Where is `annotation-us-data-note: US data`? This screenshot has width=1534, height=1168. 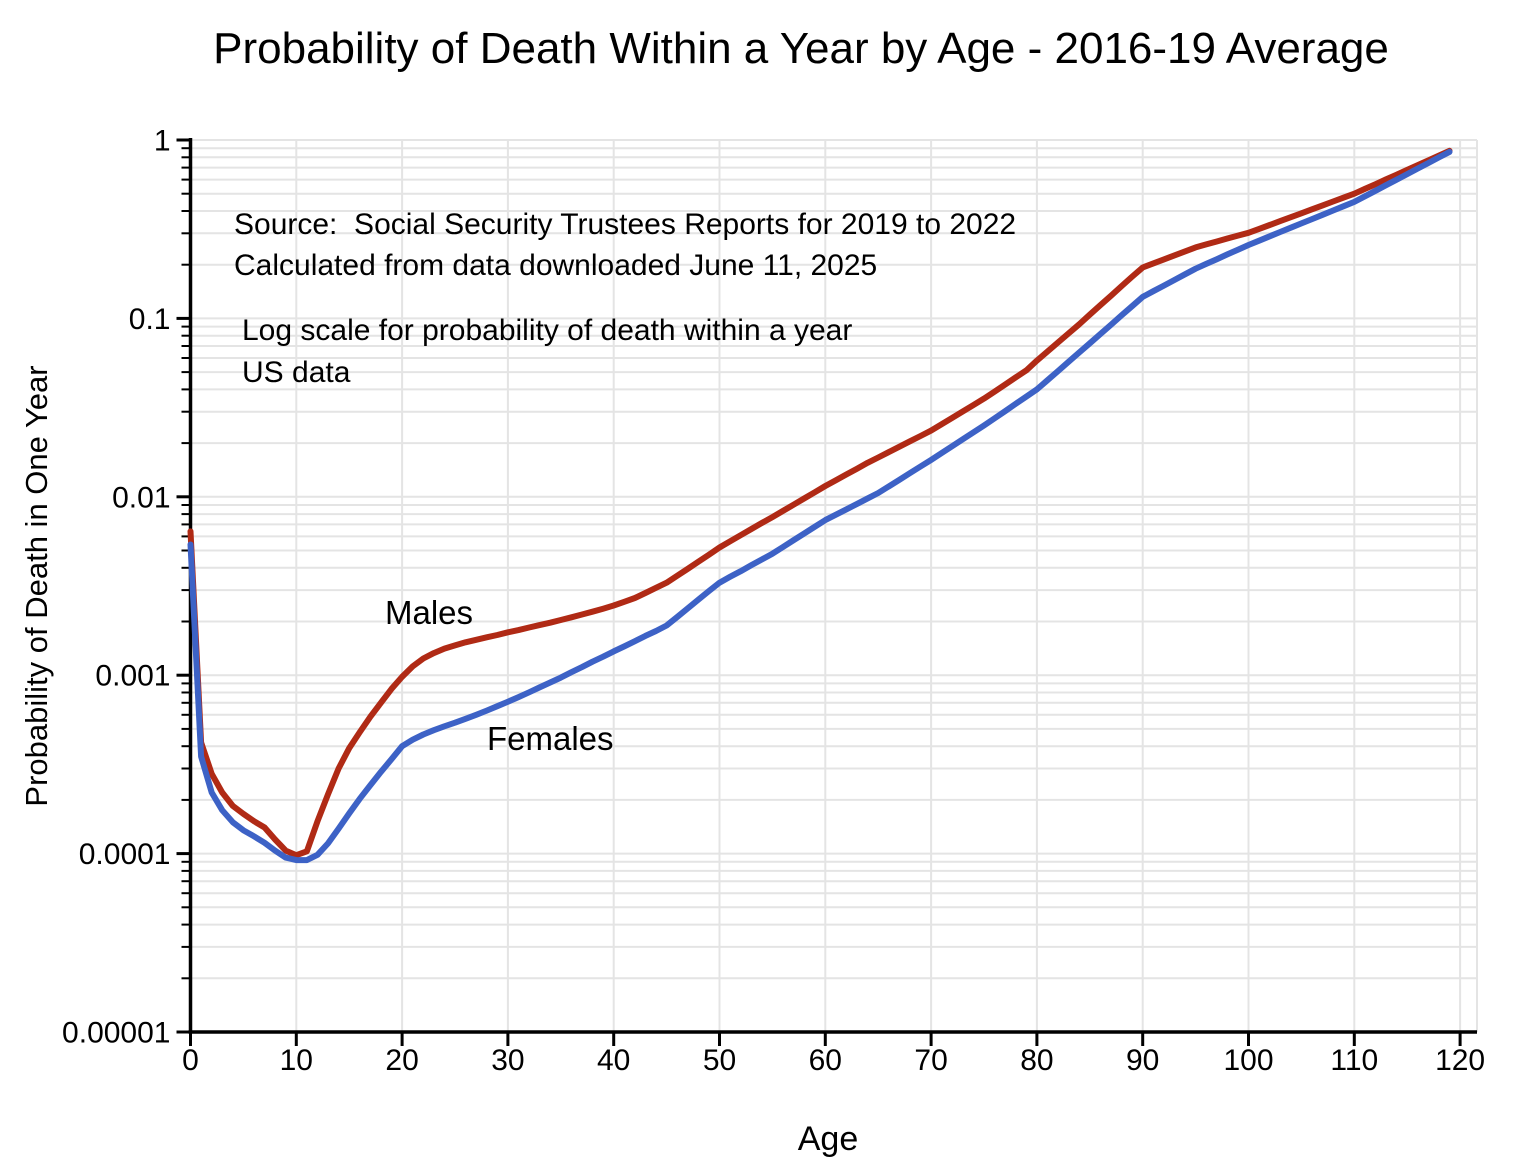 annotation-us-data-note: US data is located at coordinates (296, 372).